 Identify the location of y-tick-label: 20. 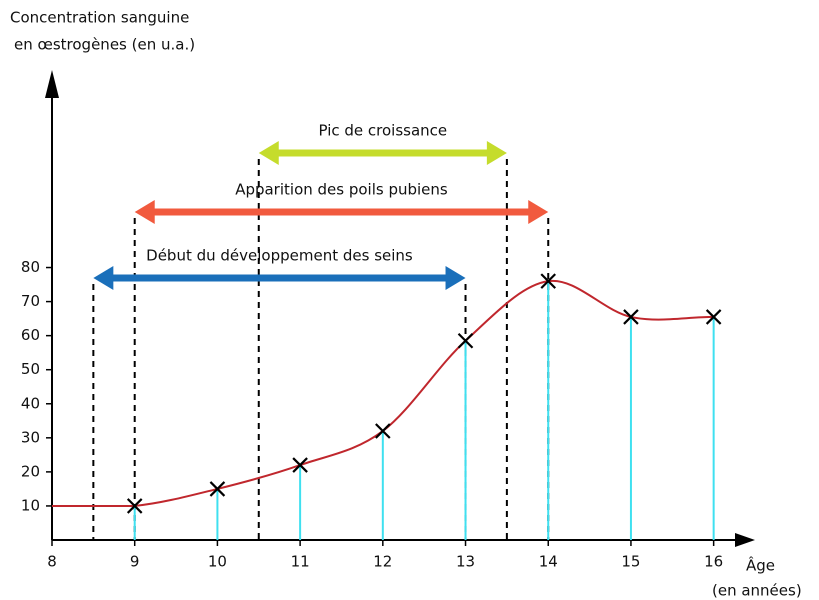
(30, 471).